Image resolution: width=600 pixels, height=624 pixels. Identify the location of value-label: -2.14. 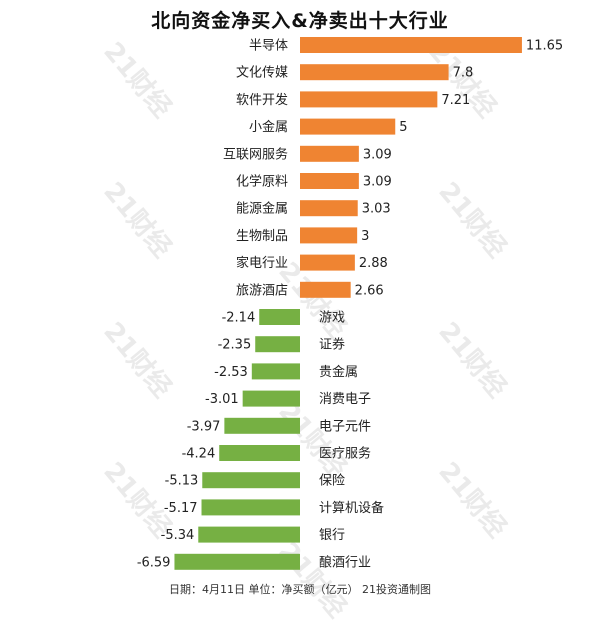
(239, 318).